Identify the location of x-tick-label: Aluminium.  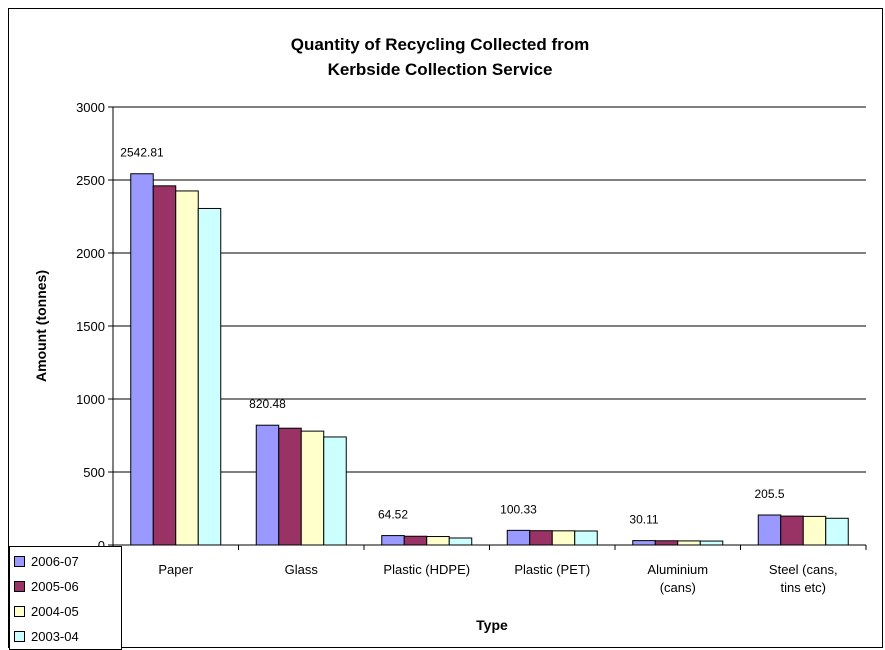
(677, 569).